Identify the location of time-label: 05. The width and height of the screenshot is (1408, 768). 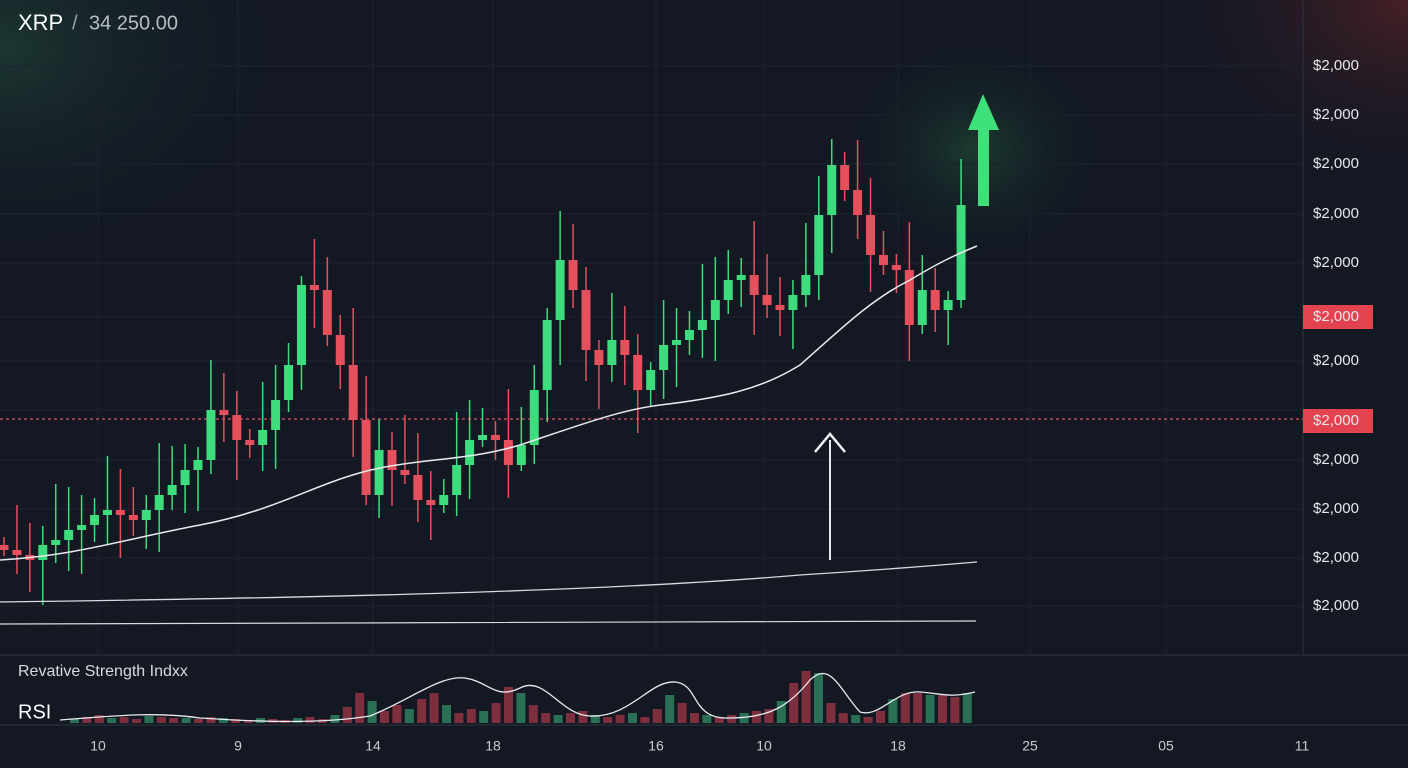
(1166, 746).